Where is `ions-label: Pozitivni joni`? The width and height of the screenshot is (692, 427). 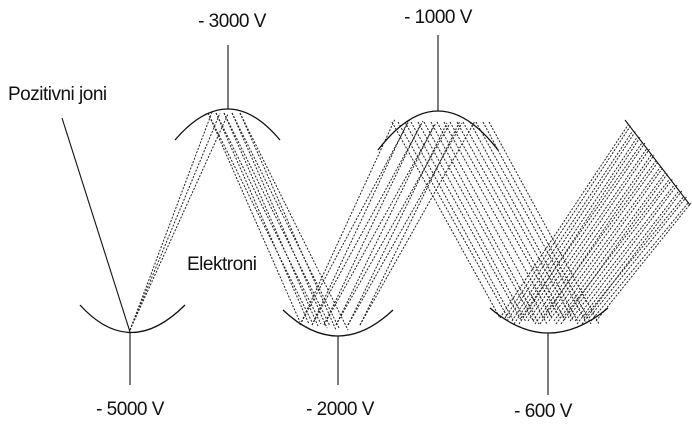
ions-label: Pozitivni joni is located at coordinates (57, 94).